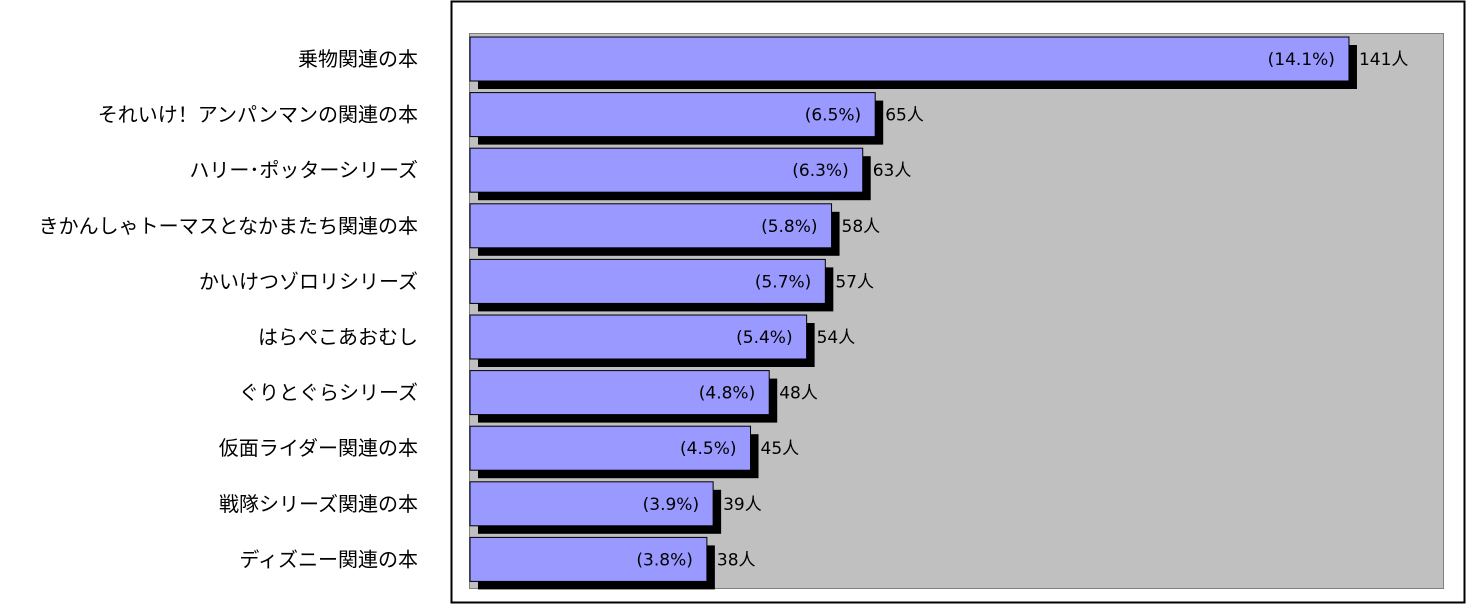 This screenshot has height=604, width=1466. What do you see at coordinates (318, 504) in the screenshot?
I see `category-label: 戦隊シリーズ関連の本` at bounding box center [318, 504].